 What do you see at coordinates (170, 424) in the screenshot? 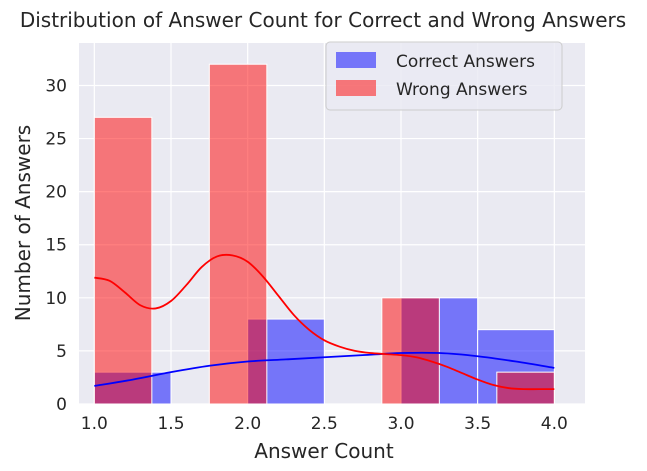
I see `x-tick-label: 1.5` at bounding box center [170, 424].